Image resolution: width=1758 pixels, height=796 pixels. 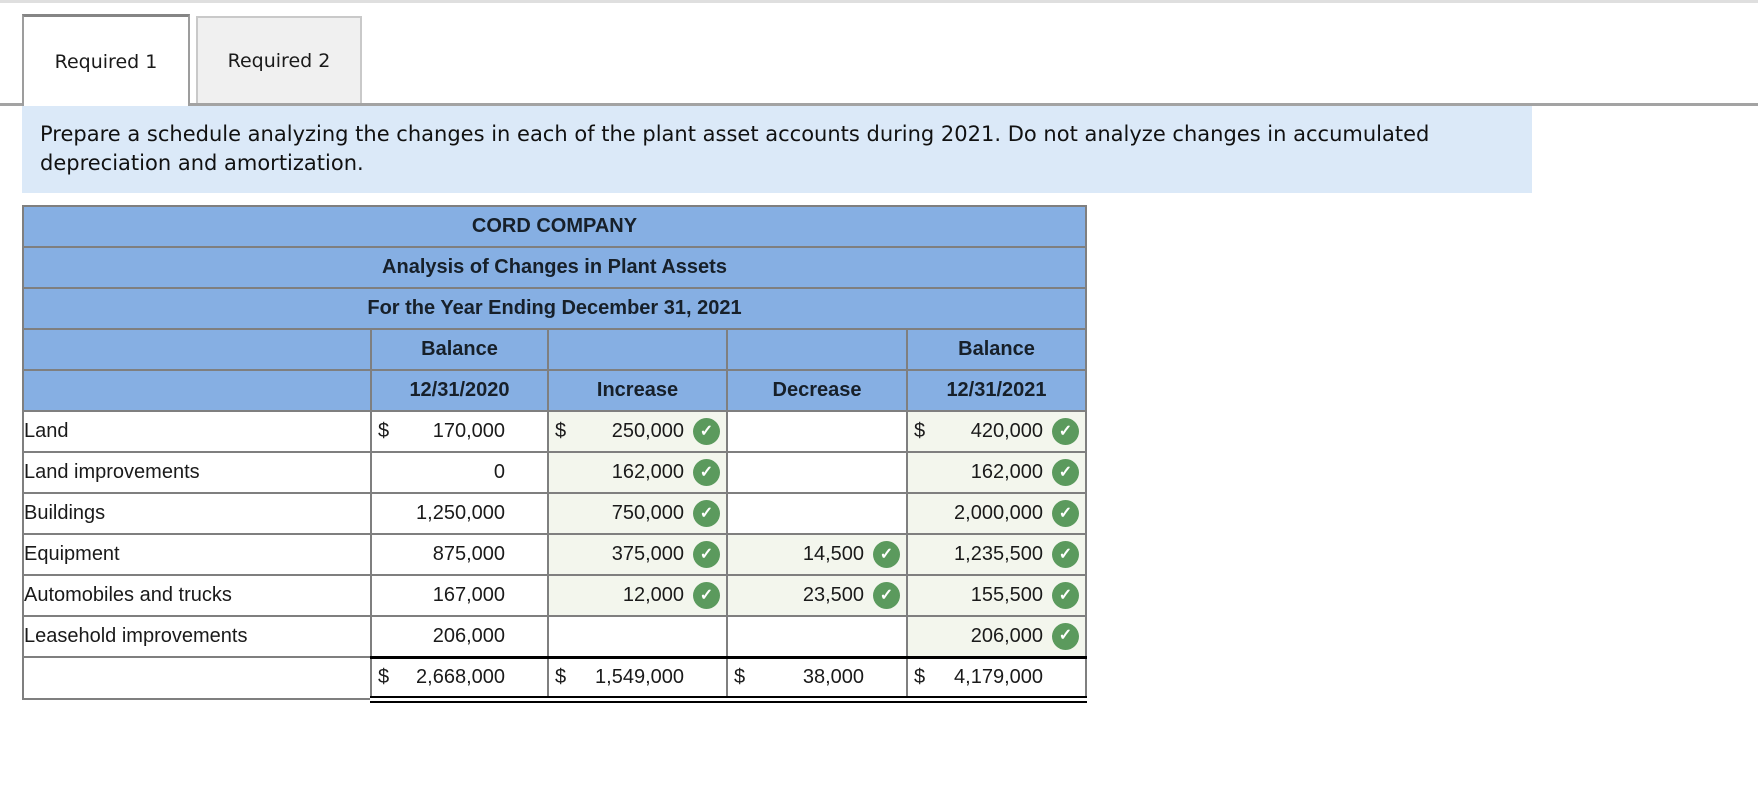 I want to click on table-row-land-improvements: Land improvements 0 162,000 ✓ 162,000 ✓, so click(x=554, y=472).